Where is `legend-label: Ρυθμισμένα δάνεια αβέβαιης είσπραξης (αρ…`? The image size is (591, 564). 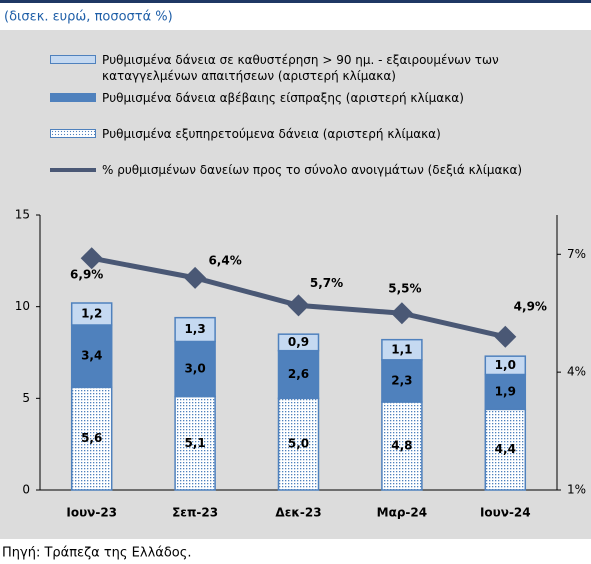
legend-label: Ρυθμισμένα δάνεια αβέβαιης είσπραξης (αρ… is located at coordinates (283, 98).